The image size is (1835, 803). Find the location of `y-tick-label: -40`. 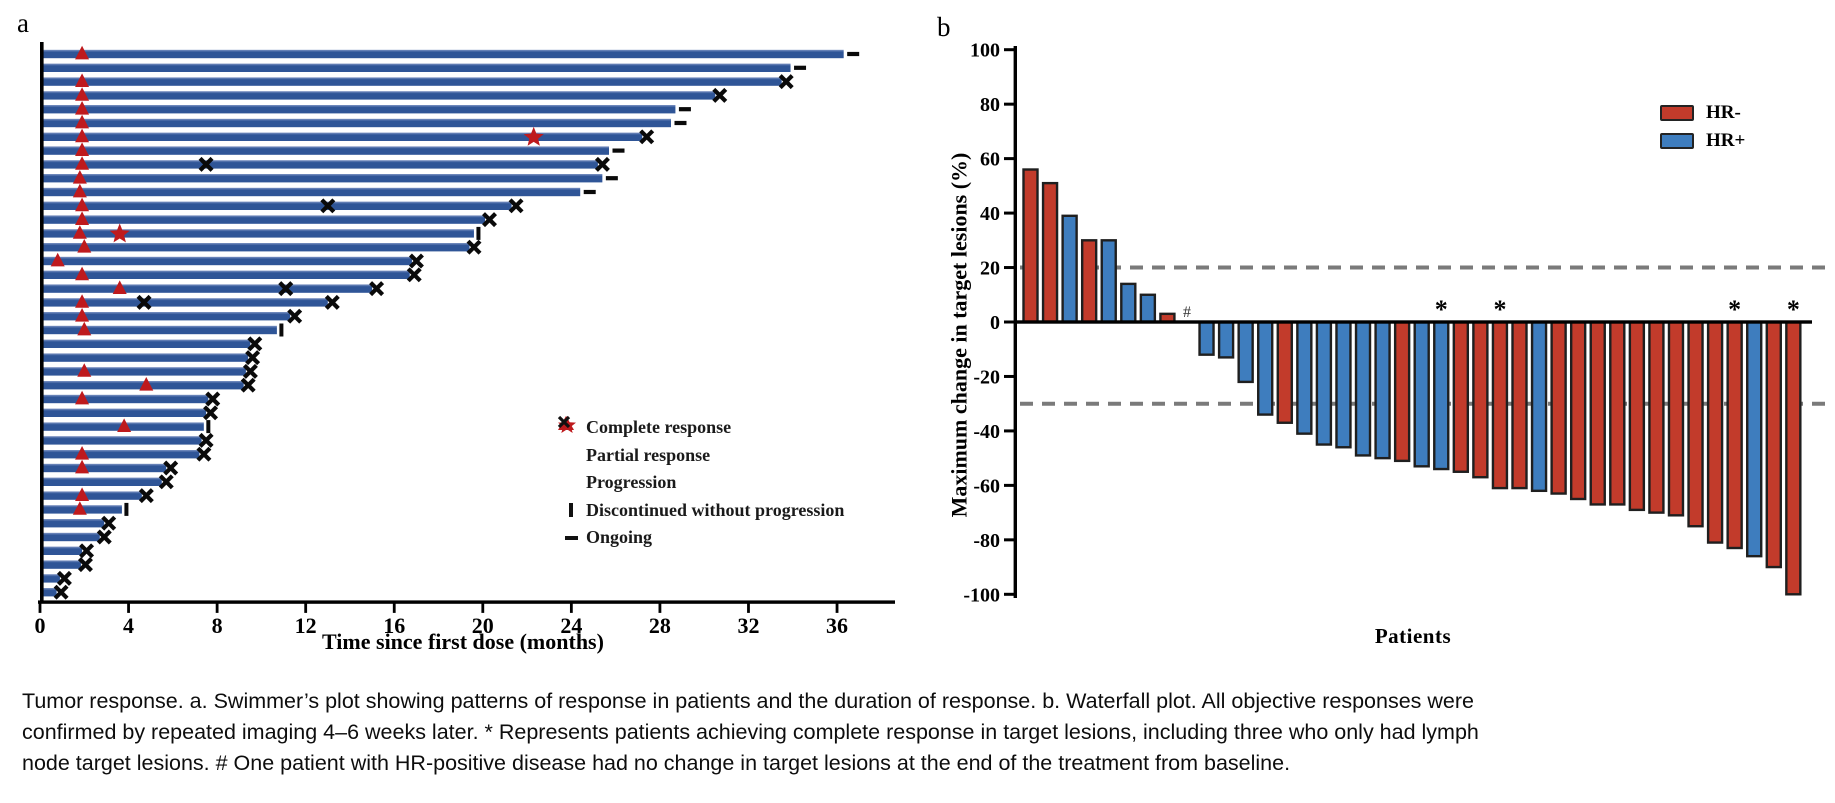

y-tick-label: -40 is located at coordinates (986, 432).